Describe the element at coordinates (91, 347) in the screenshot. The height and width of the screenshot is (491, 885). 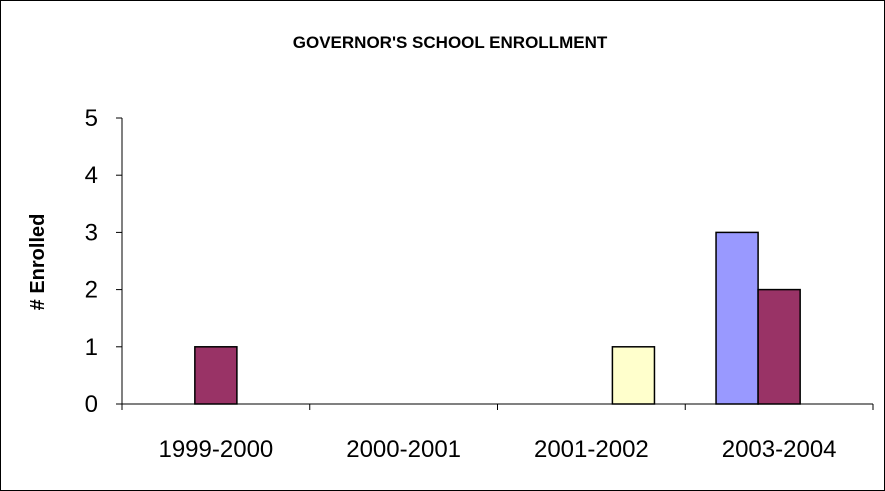
I see `y-tick-label: 1` at that location.